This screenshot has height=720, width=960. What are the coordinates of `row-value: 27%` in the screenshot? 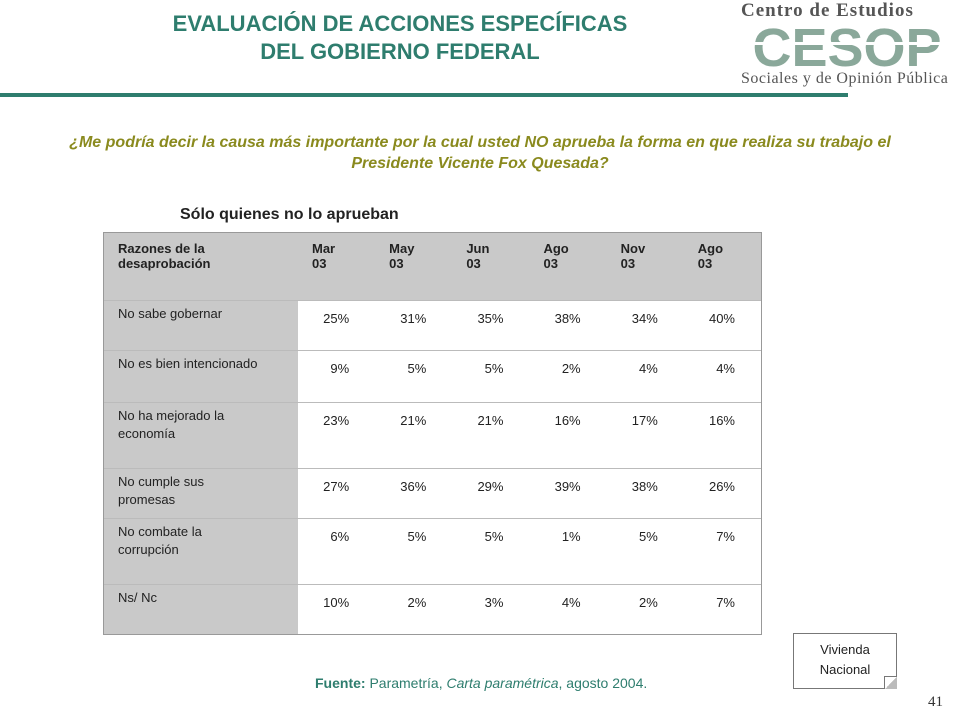 It's located at (337, 493).